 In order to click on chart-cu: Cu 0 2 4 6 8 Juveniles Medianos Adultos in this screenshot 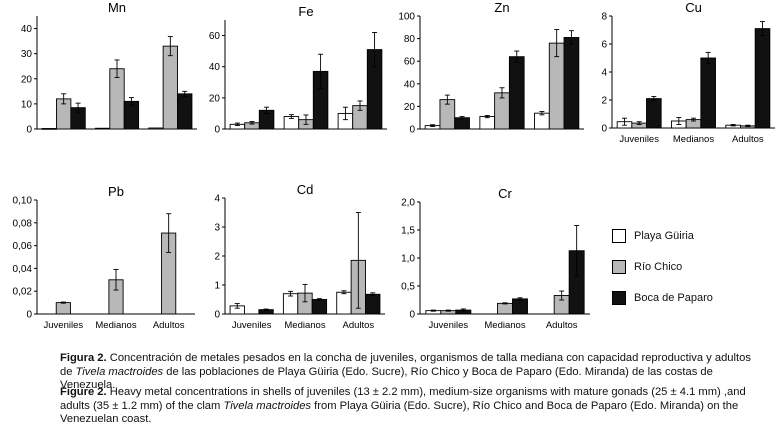, I will do `click(688, 72)`.